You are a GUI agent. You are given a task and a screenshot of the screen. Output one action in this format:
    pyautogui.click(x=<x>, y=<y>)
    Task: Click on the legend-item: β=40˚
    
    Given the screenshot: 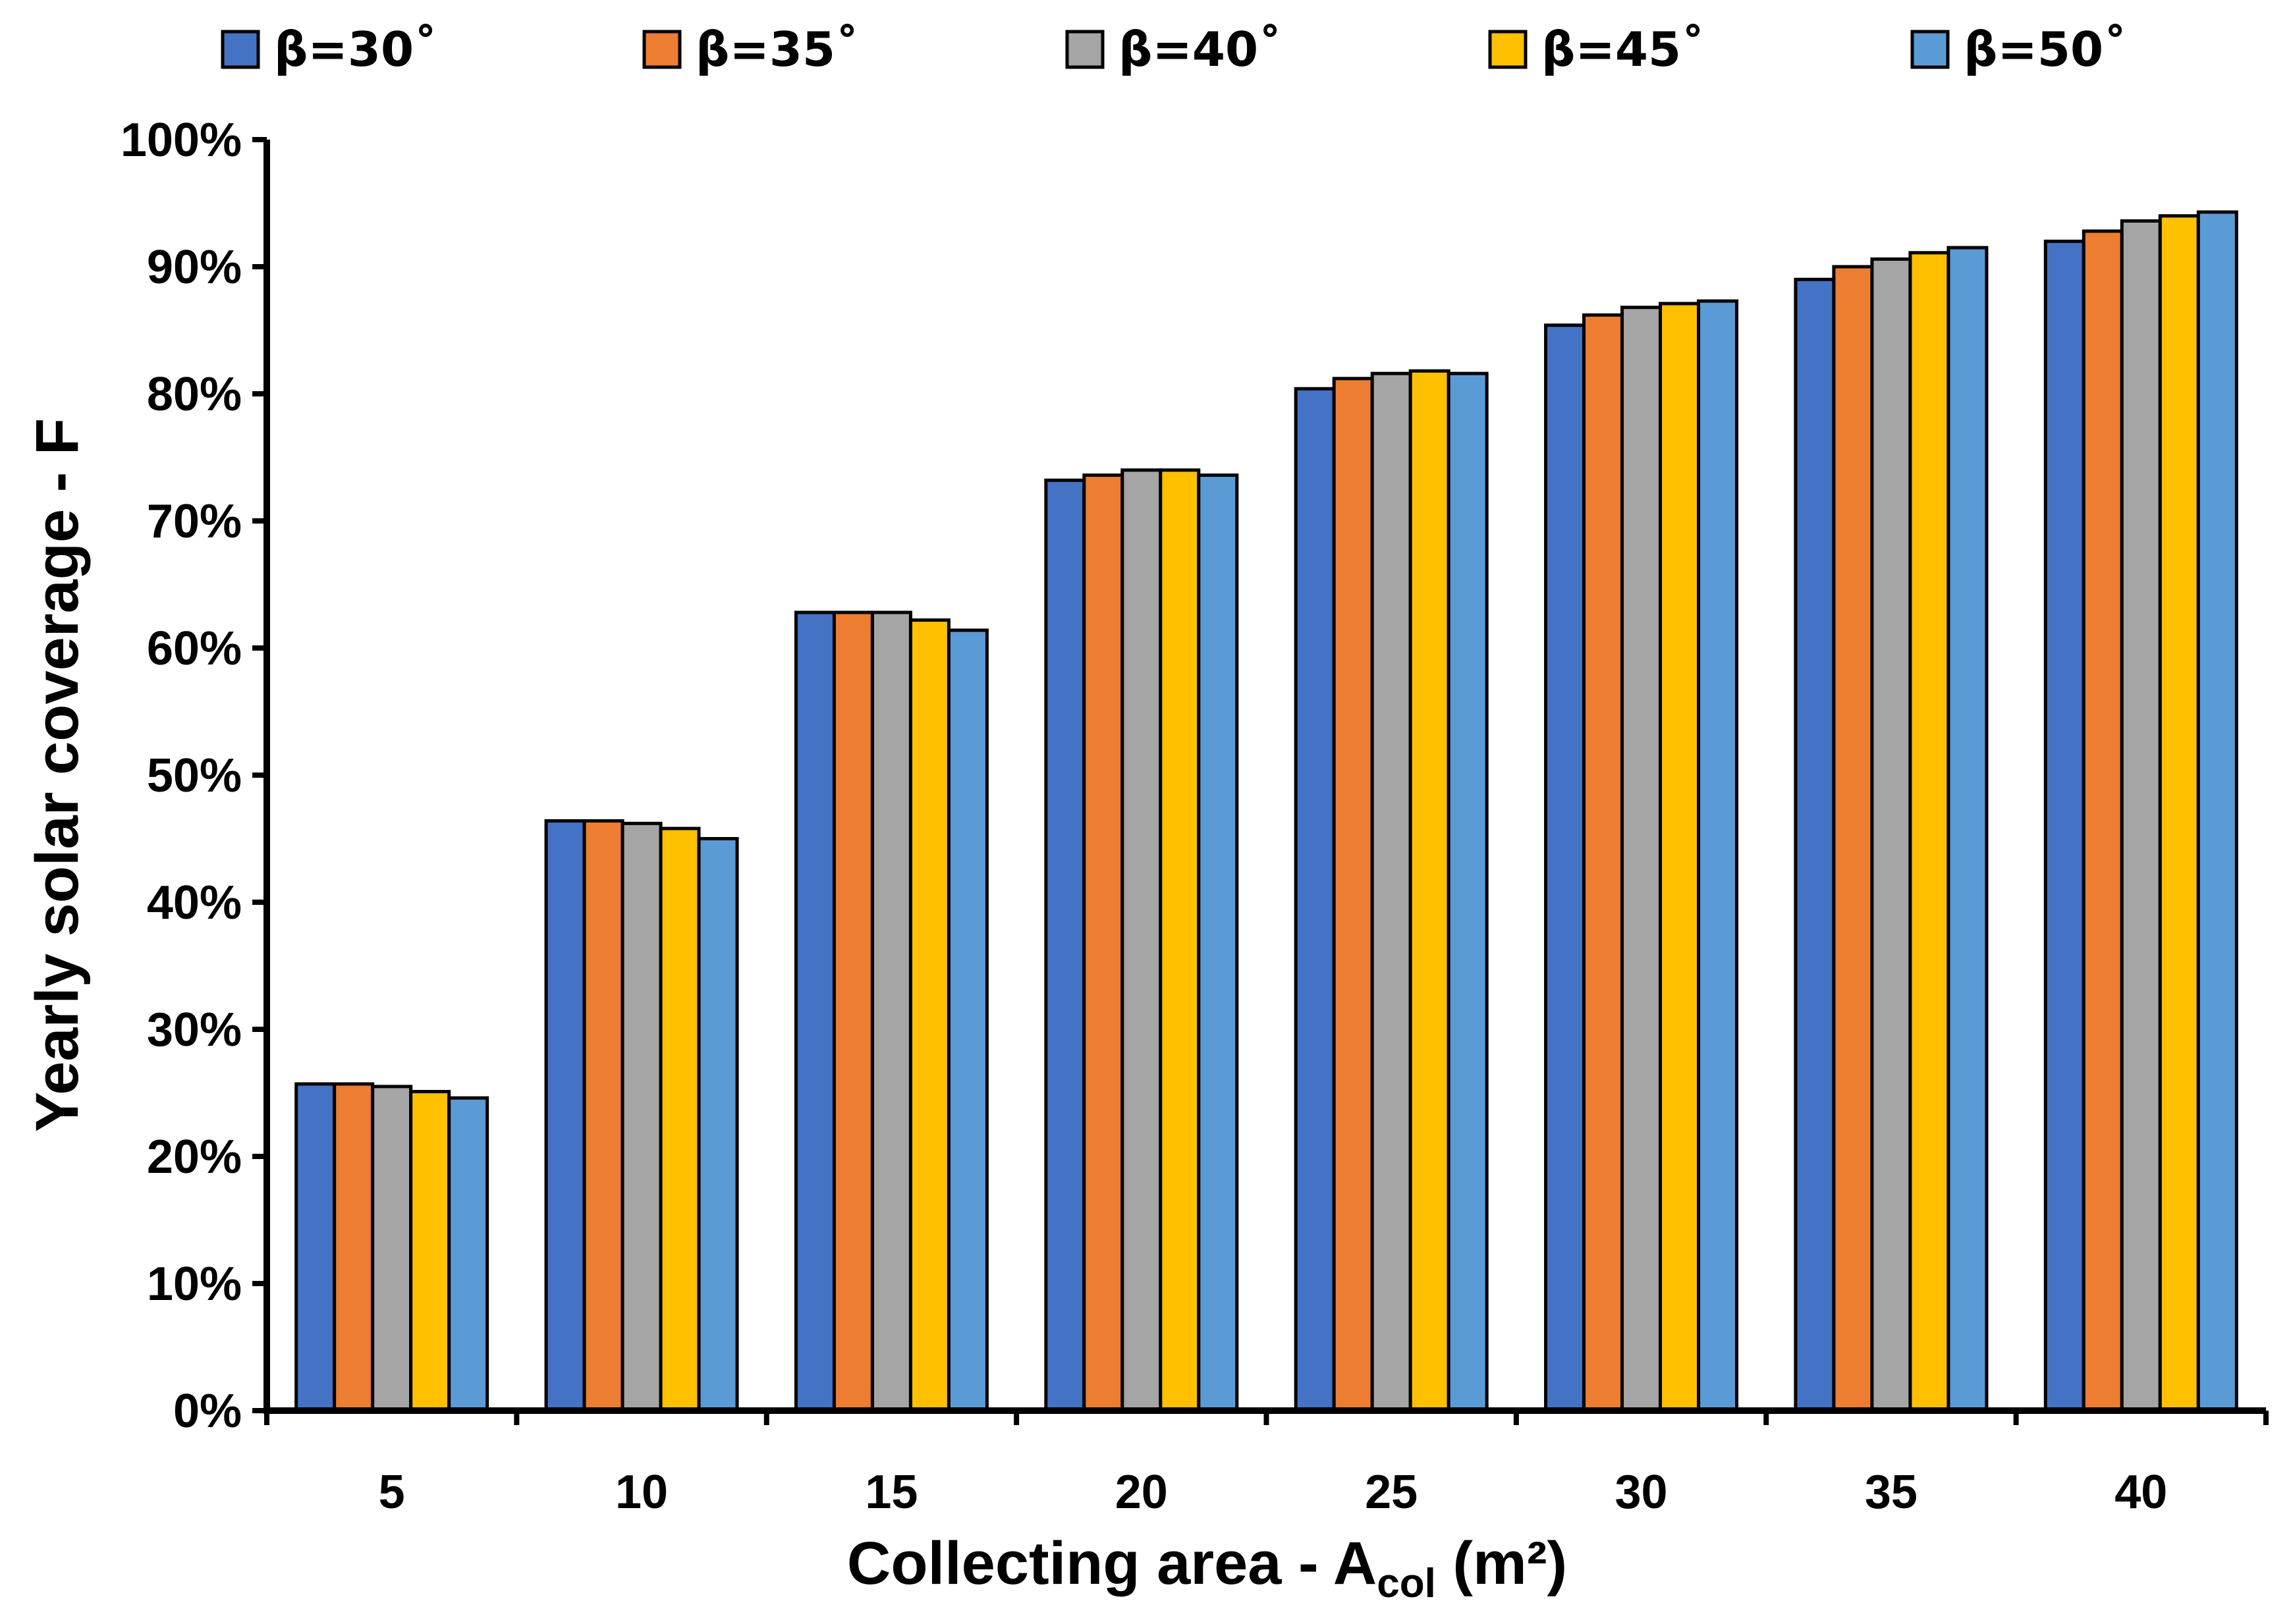 What is the action you would take?
    pyautogui.click(x=1173, y=50)
    